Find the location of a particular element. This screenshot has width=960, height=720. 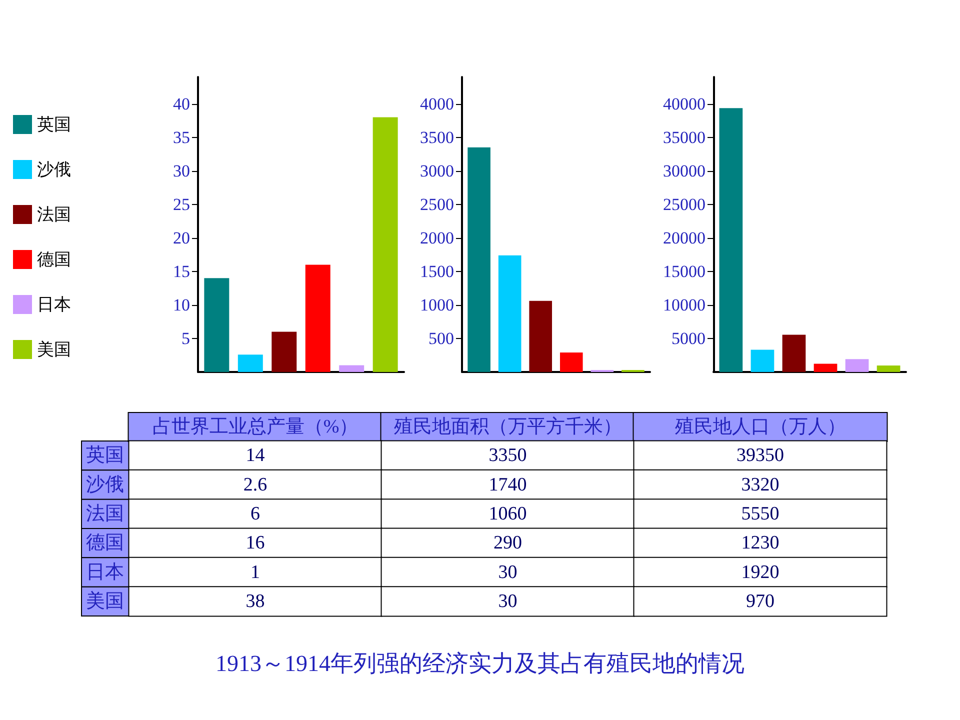

y-tick-label: 美国 is located at coordinates (105, 601).